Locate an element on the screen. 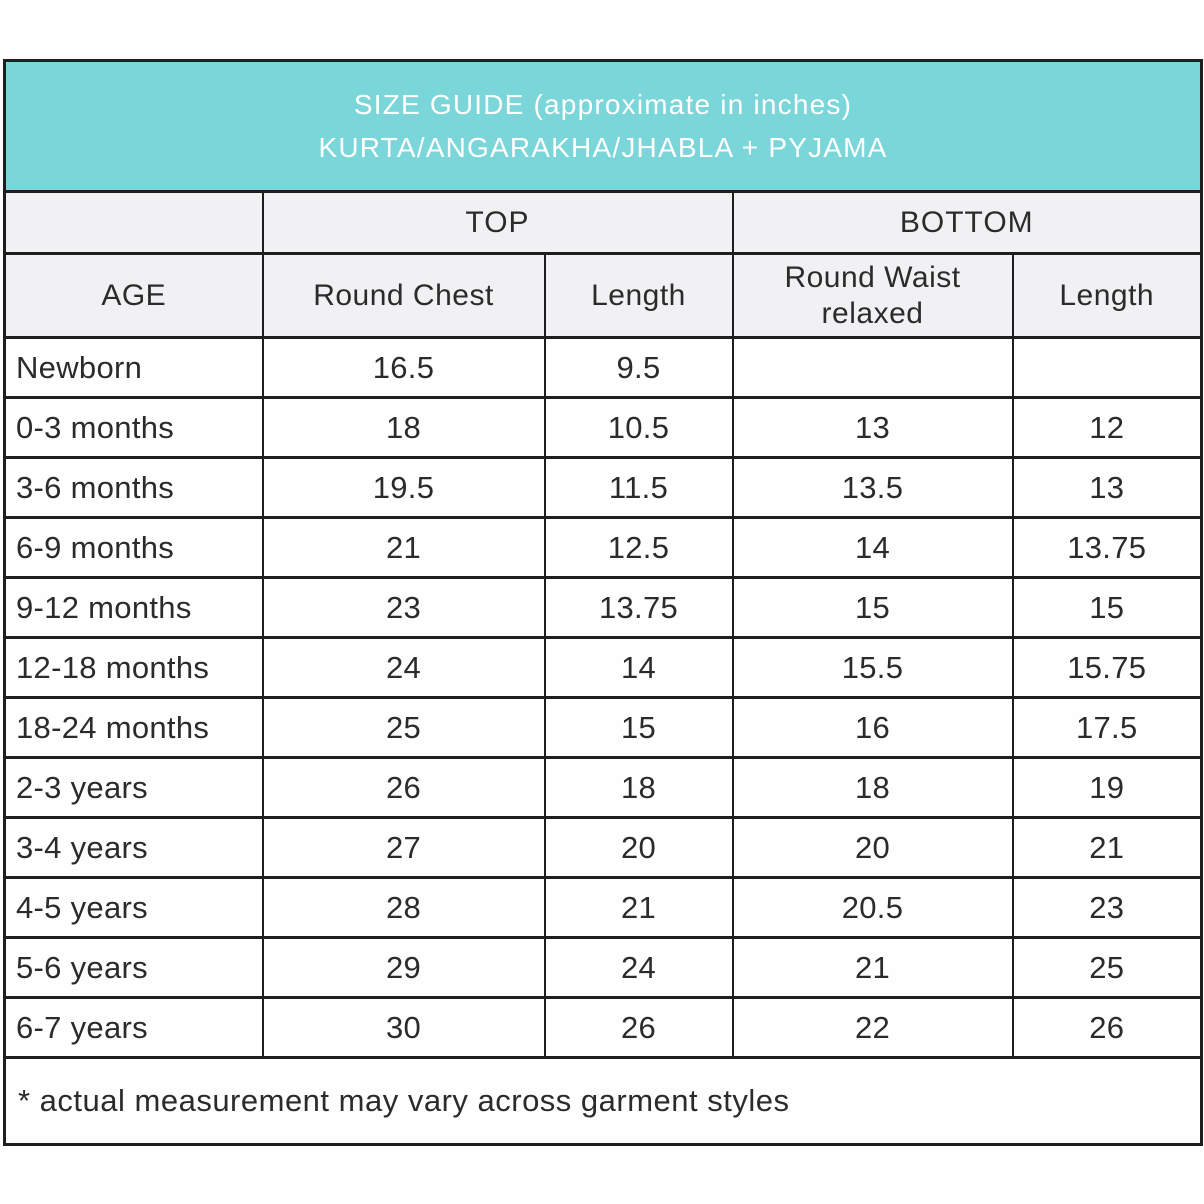 Image resolution: width=1204 pixels, height=1204 pixels. measurement-cell: 19 is located at coordinates (1107, 787).